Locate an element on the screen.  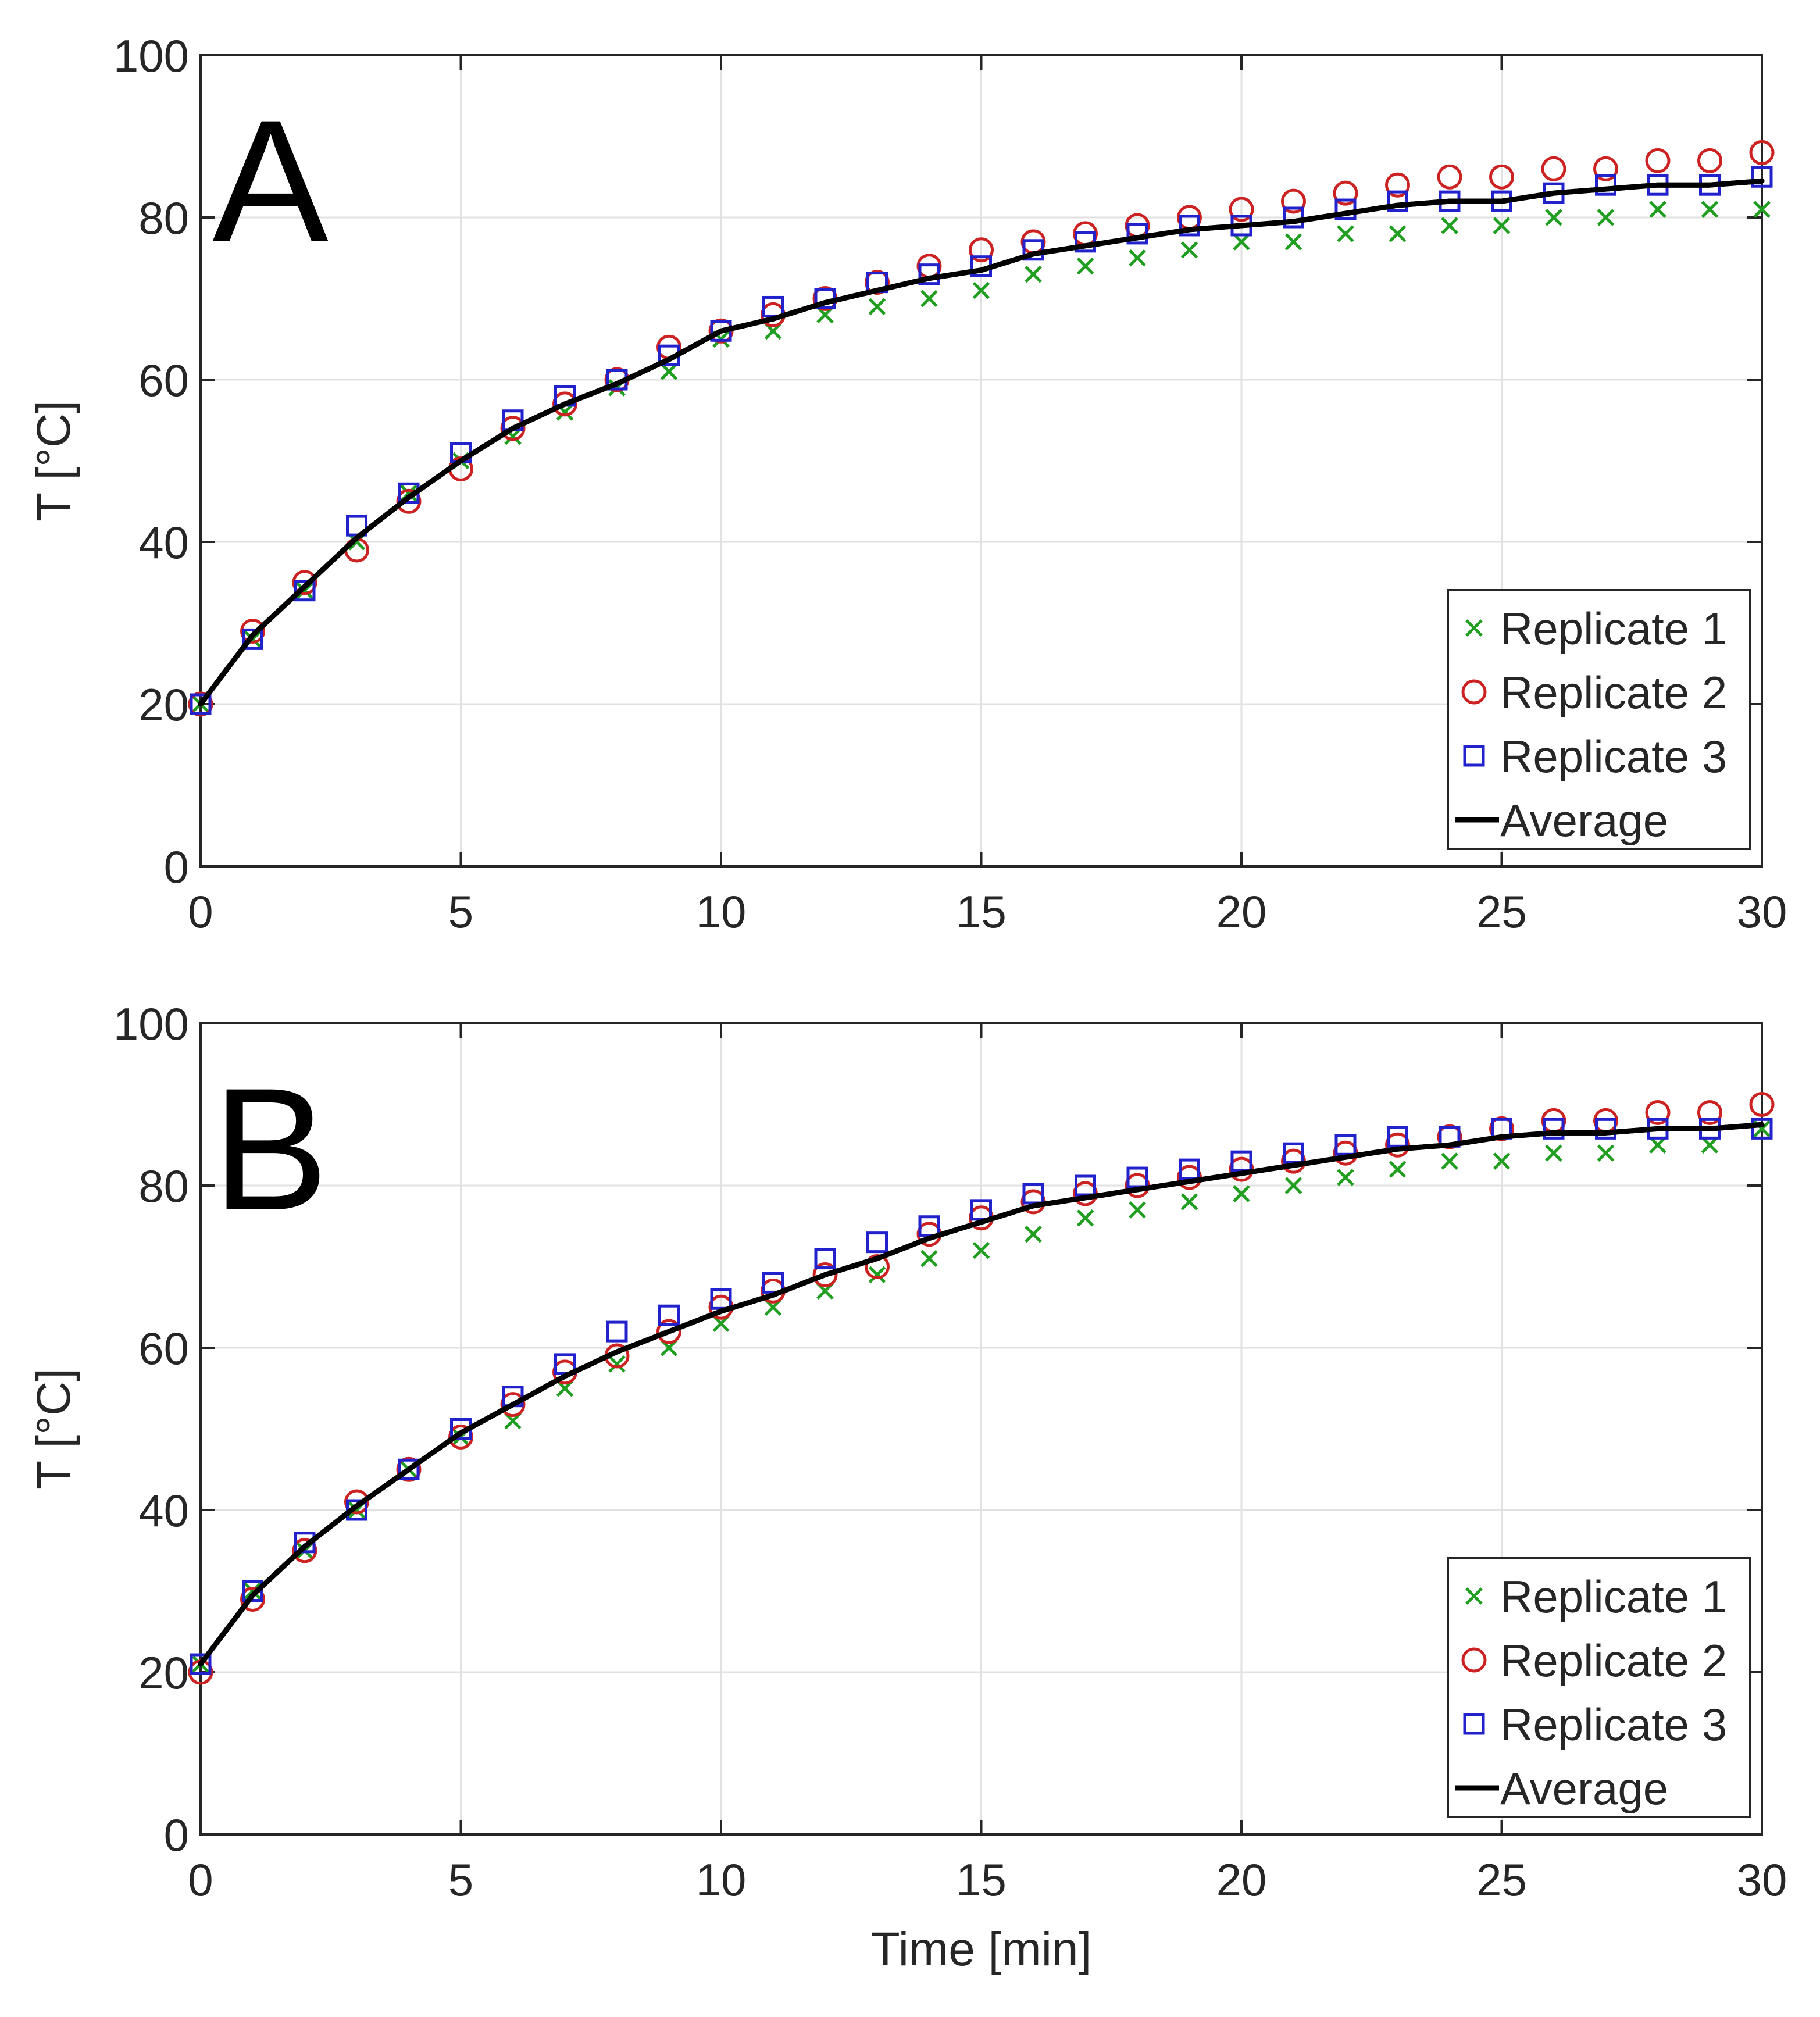
panel-letter: A is located at coordinates (271, 181).